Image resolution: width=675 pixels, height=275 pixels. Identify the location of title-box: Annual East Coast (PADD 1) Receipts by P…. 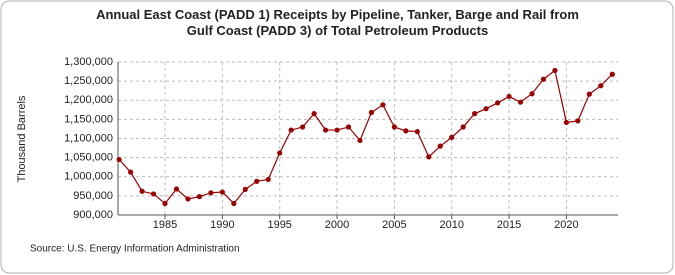
(337, 23).